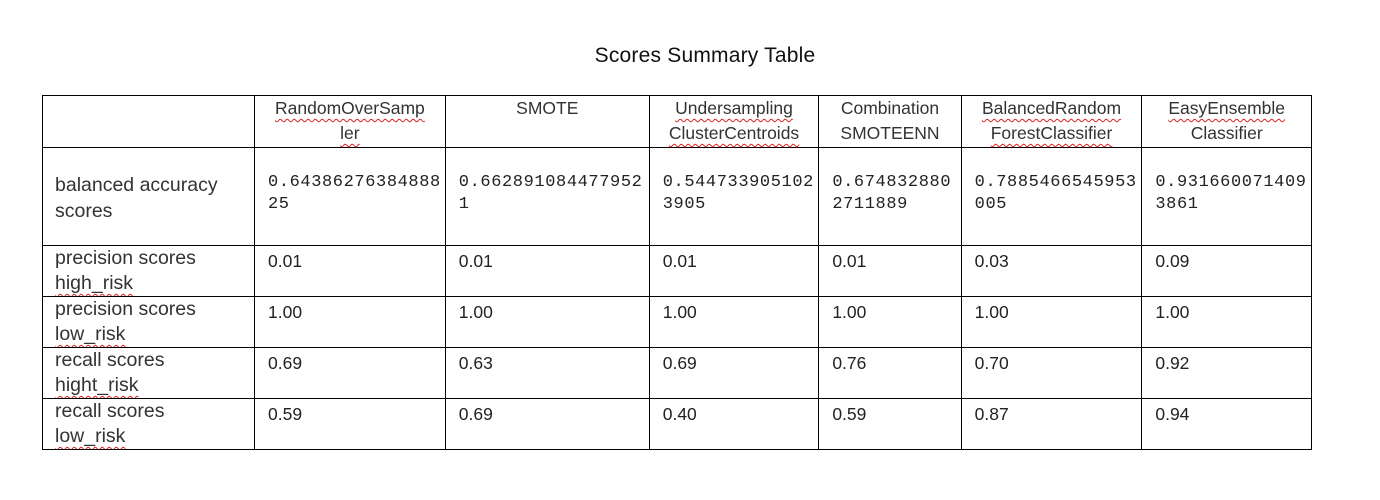  Describe the element at coordinates (1231, 193) in the screenshot. I see `cell-value: 0.9316600714093861` at that location.